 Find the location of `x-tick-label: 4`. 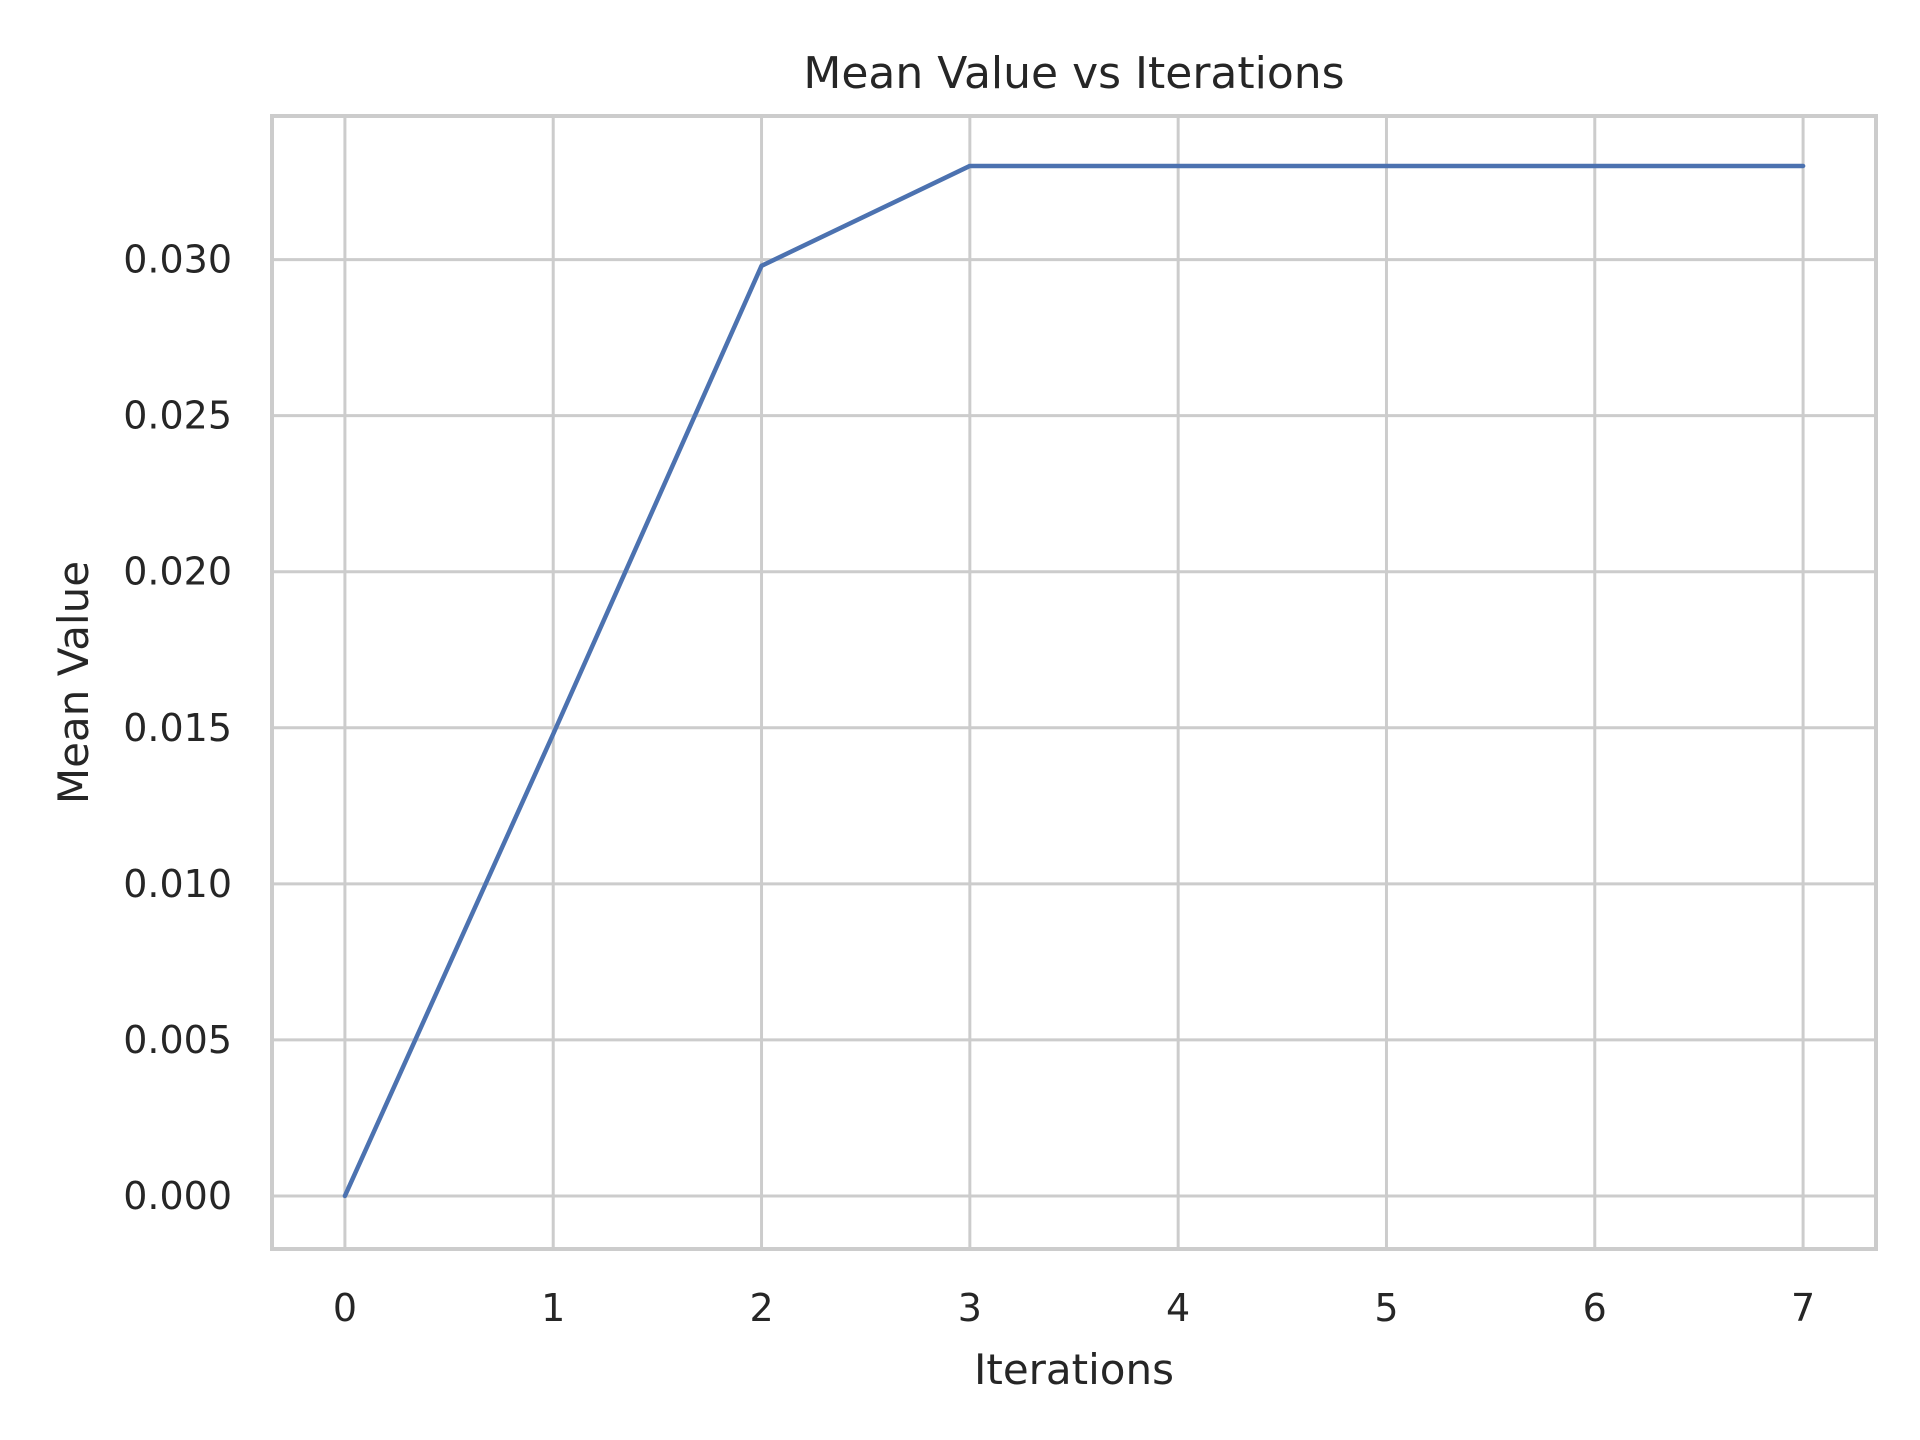

x-tick-label: 4 is located at coordinates (1178, 1308).